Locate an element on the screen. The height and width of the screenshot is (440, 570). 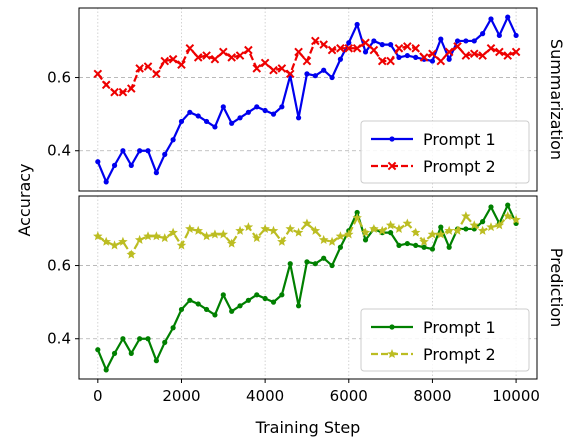
legend: Prompt 1 Prompt 2 is located at coordinates (445, 340).